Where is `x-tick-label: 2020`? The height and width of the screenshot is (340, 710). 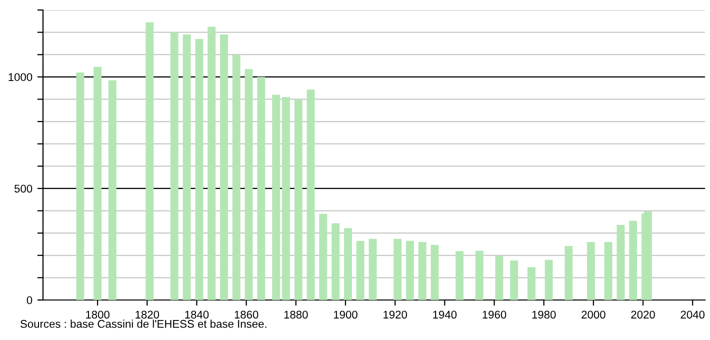
x-tick-label: 2020 is located at coordinates (643, 314).